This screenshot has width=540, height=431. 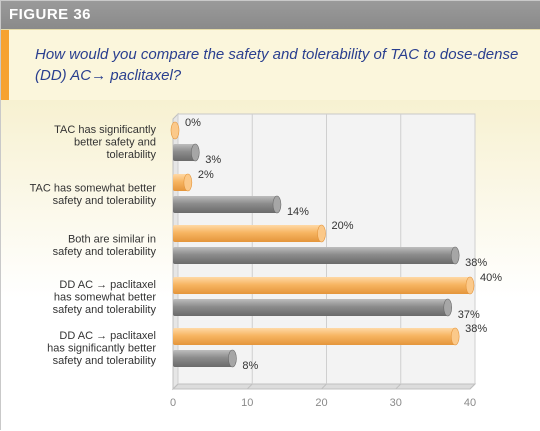 I want to click on x-tick-label: 30, so click(x=396, y=403).